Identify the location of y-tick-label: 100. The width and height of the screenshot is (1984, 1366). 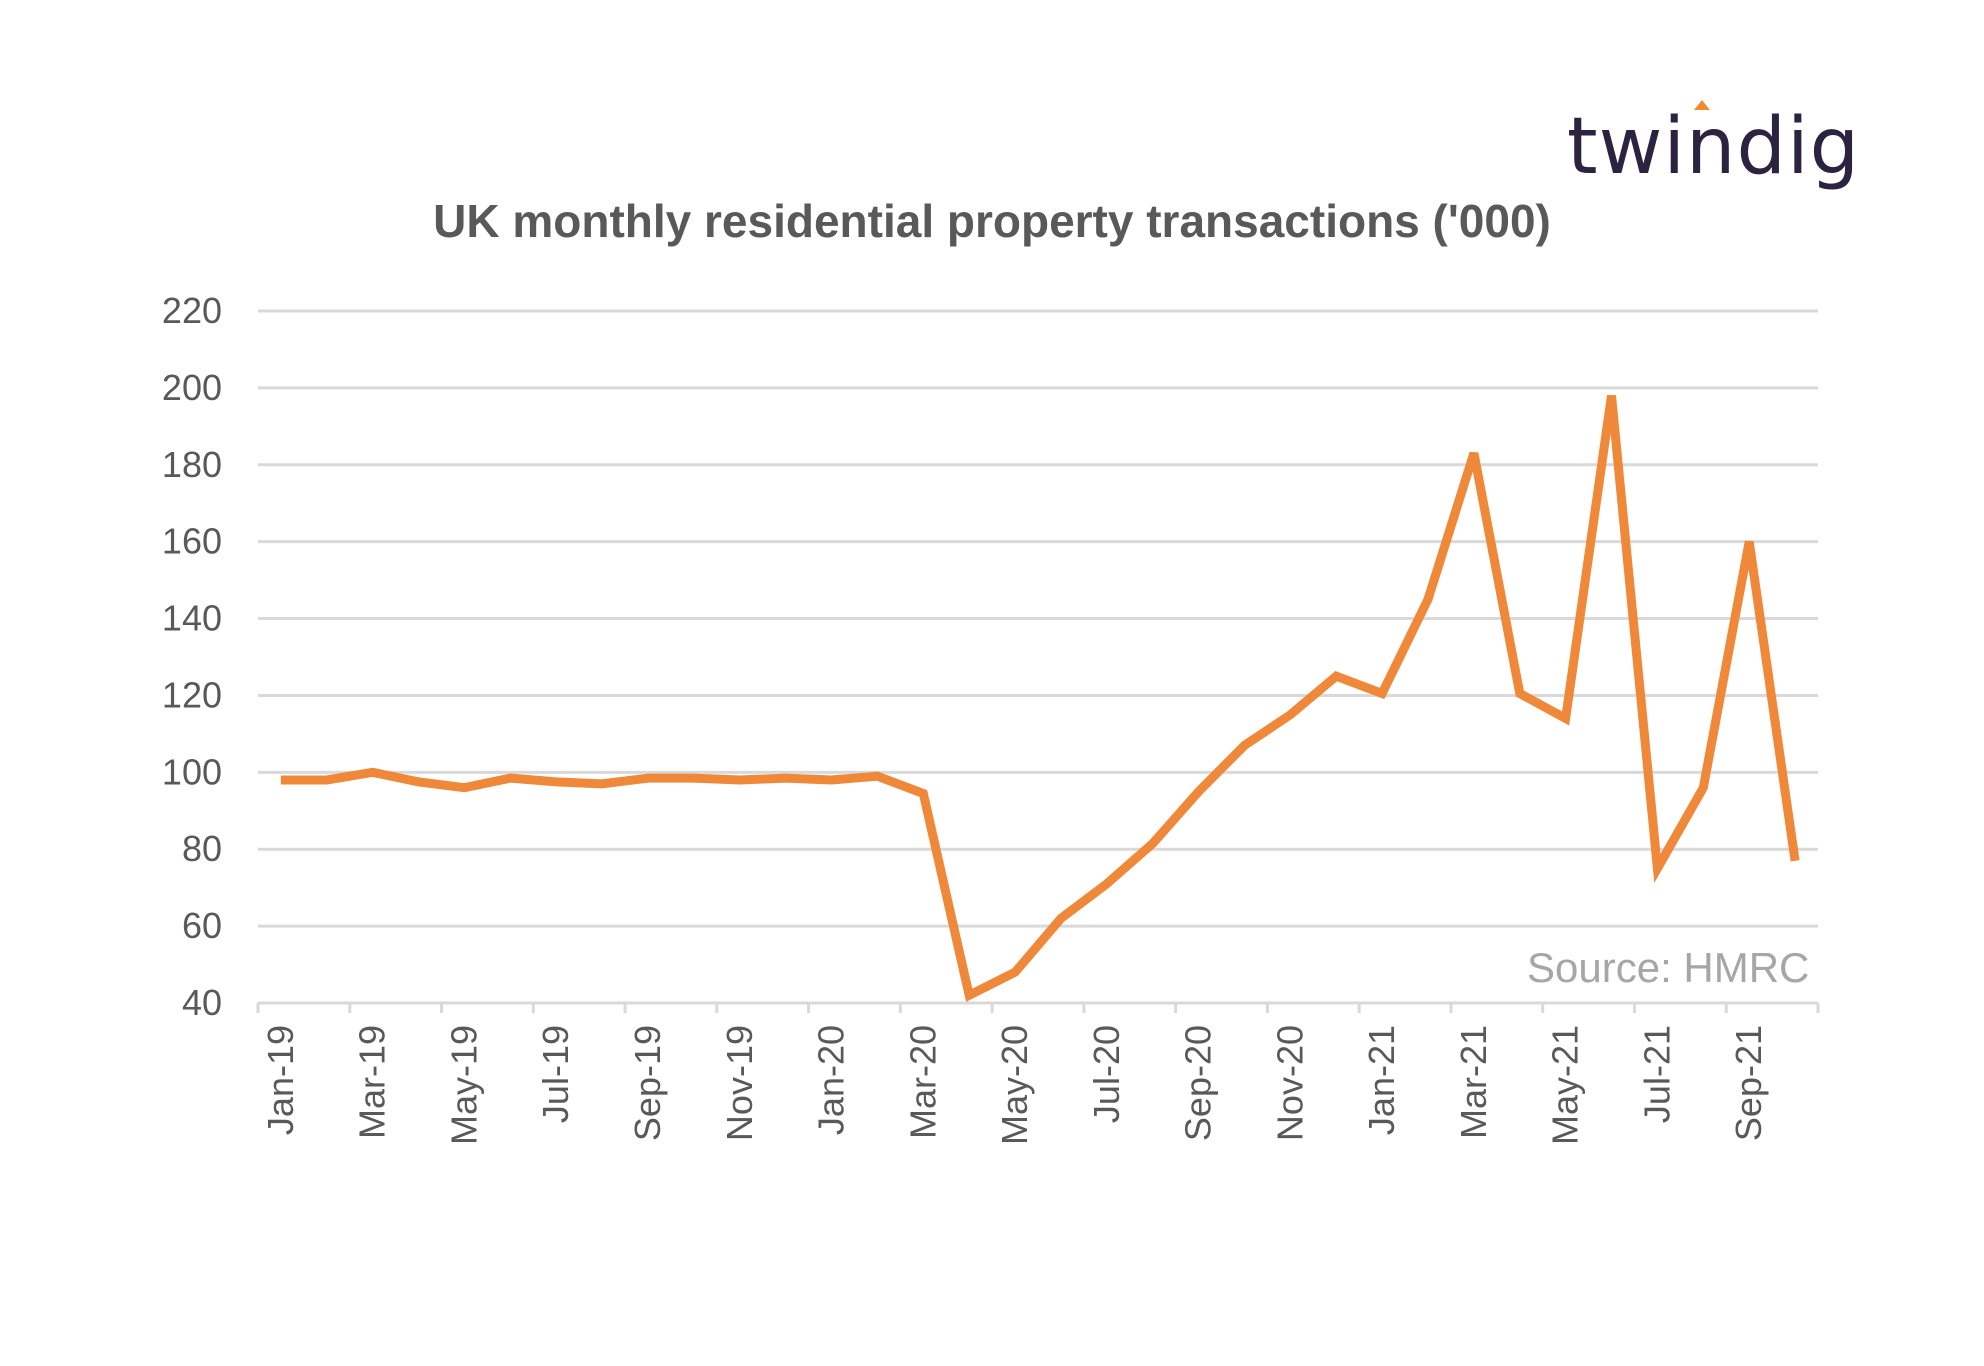
(192, 771).